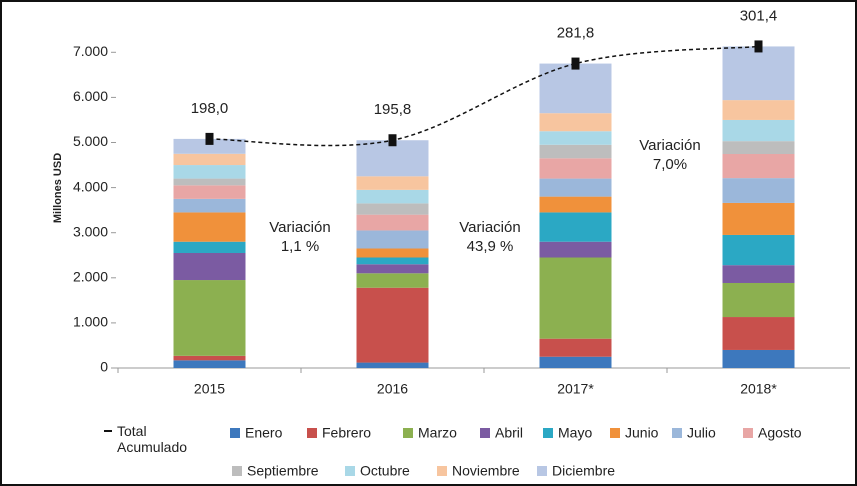  I want to click on y-tick-label: 6.000, so click(90, 96).